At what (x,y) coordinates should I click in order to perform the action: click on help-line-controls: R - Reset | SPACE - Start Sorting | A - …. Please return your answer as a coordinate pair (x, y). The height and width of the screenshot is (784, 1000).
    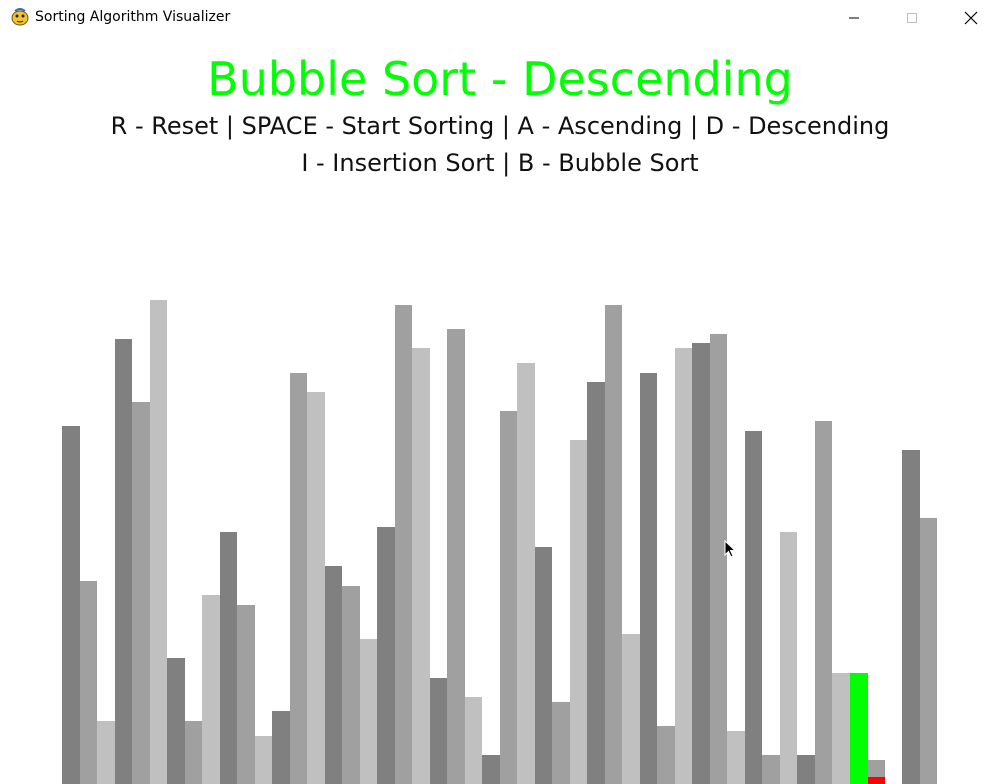
    Looking at the image, I should click on (500, 126).